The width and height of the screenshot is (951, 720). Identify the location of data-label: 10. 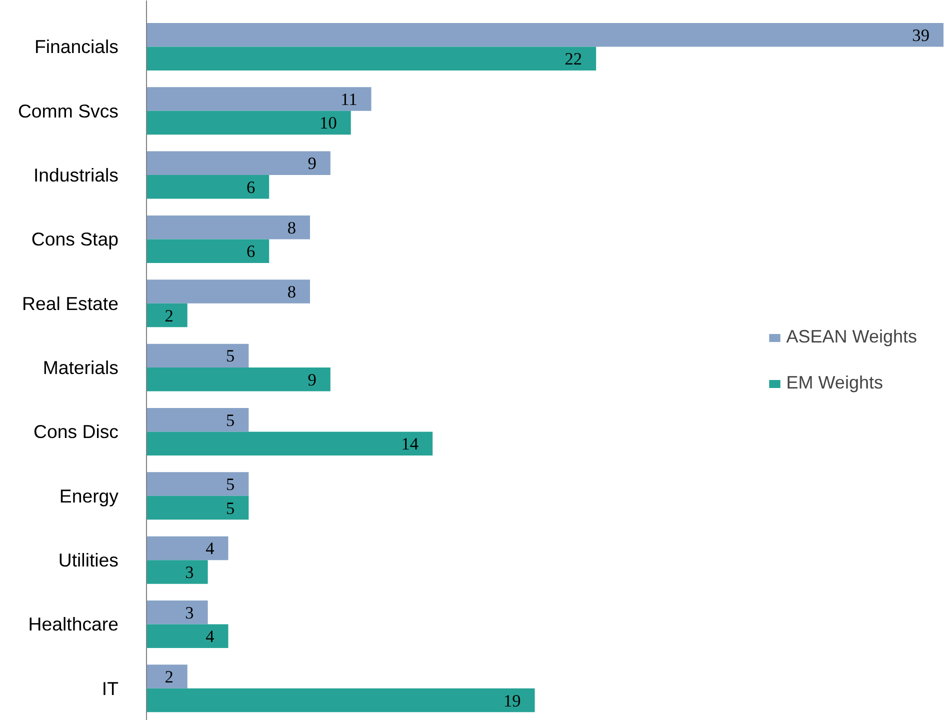
(328, 123).